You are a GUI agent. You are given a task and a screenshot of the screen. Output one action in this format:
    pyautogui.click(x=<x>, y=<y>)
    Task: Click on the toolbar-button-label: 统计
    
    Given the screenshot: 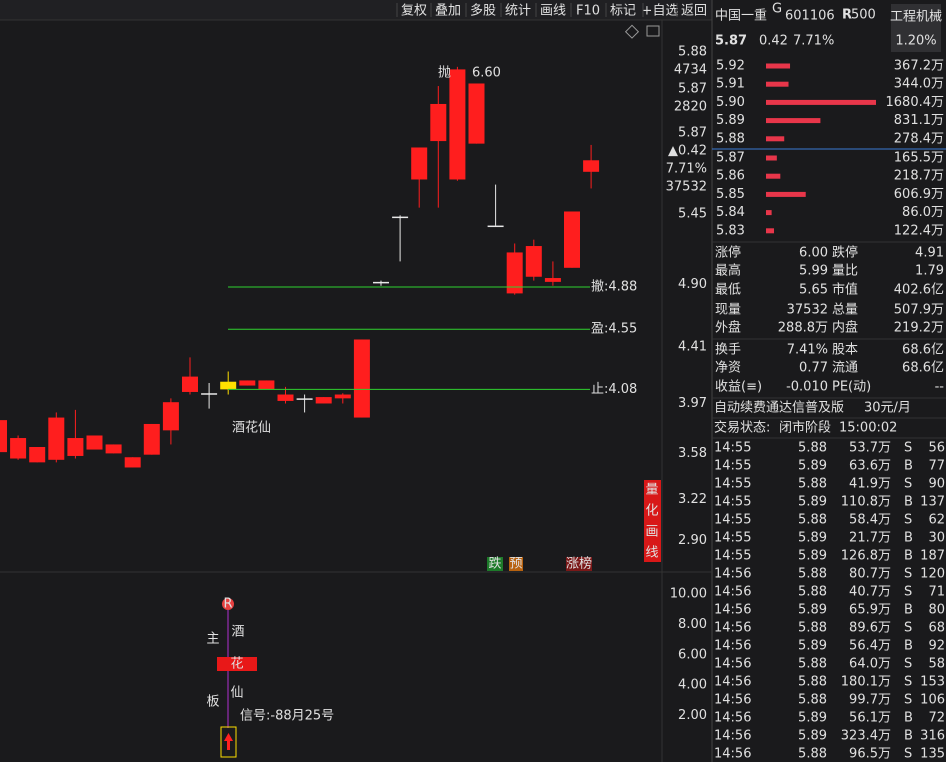 What is the action you would take?
    pyautogui.click(x=518, y=11)
    